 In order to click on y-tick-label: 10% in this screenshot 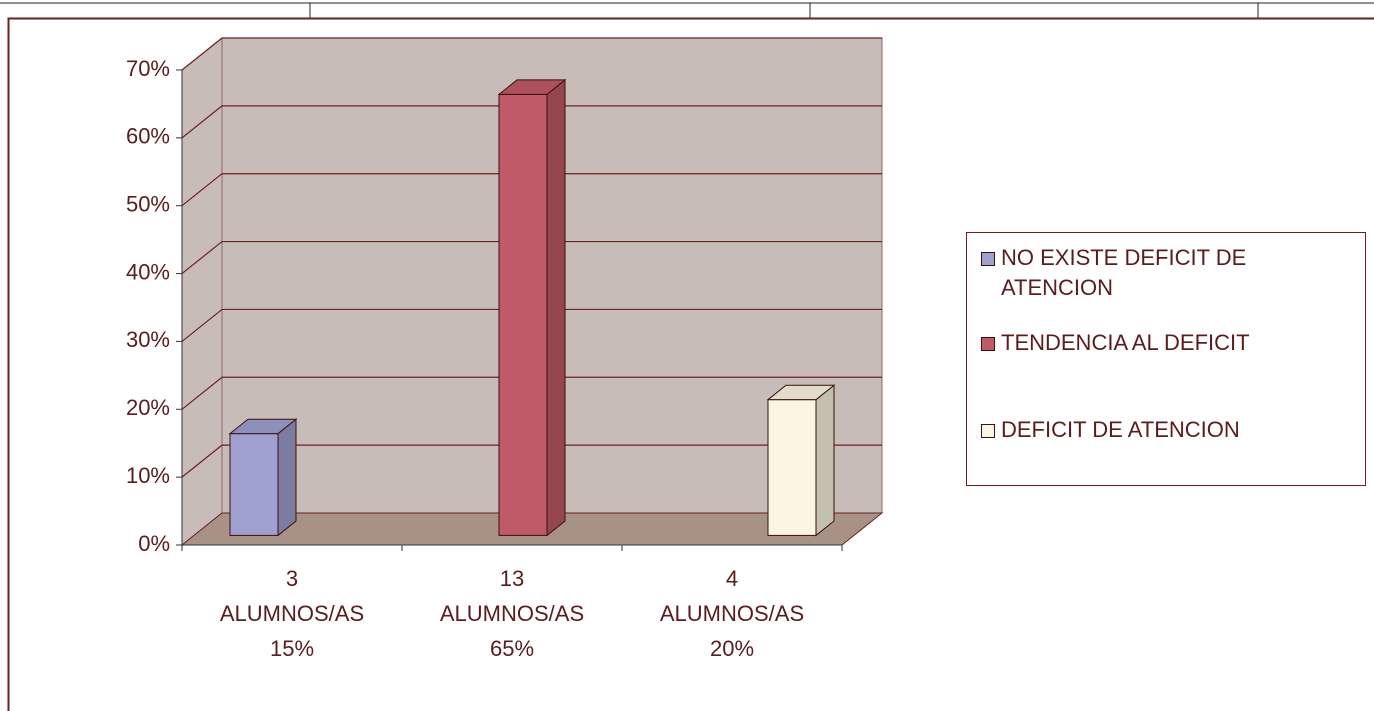, I will do `click(148, 475)`.